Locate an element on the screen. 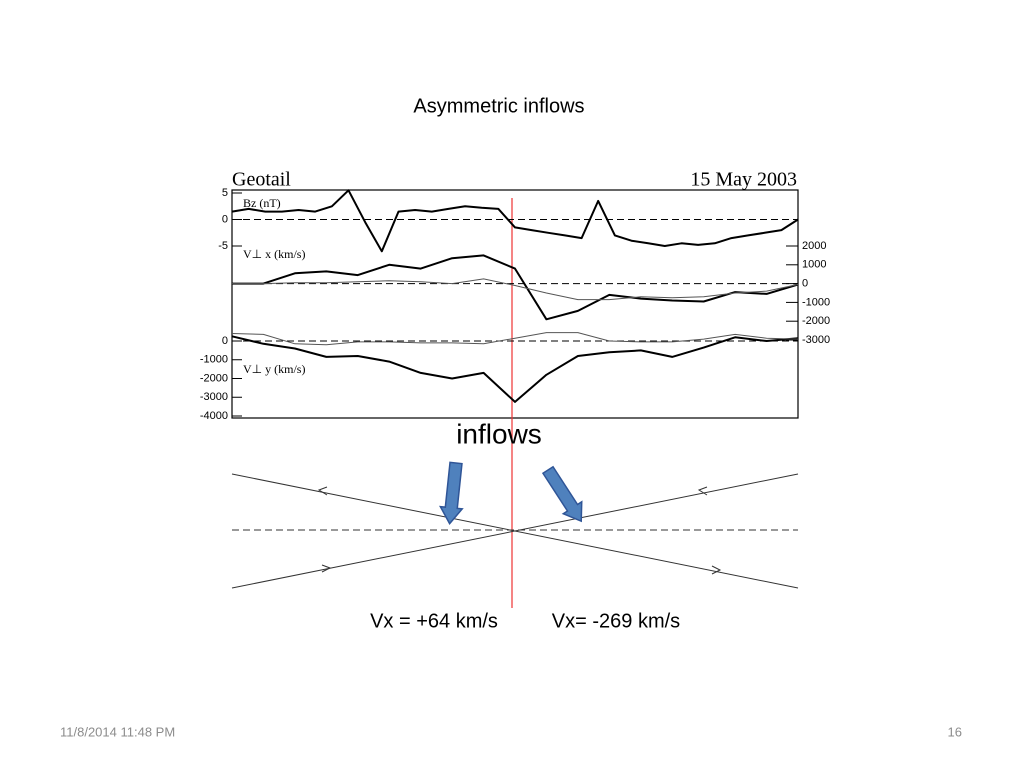 The width and height of the screenshot is (1024, 768). slide-title: Asymmetric inflows is located at coordinates (498, 106).